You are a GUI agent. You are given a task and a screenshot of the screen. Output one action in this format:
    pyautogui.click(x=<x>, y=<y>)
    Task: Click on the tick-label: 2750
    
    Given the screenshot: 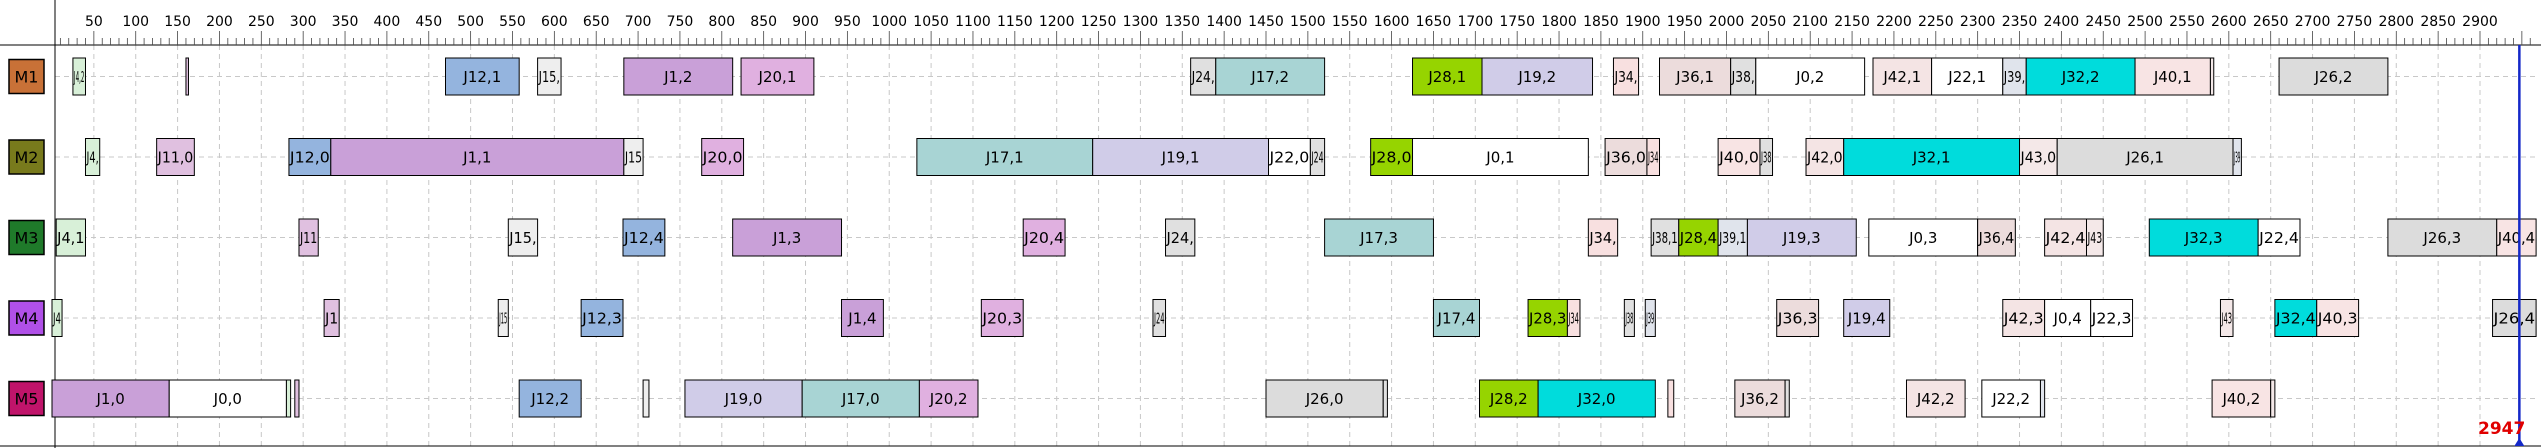 What is the action you would take?
    pyautogui.click(x=2355, y=22)
    